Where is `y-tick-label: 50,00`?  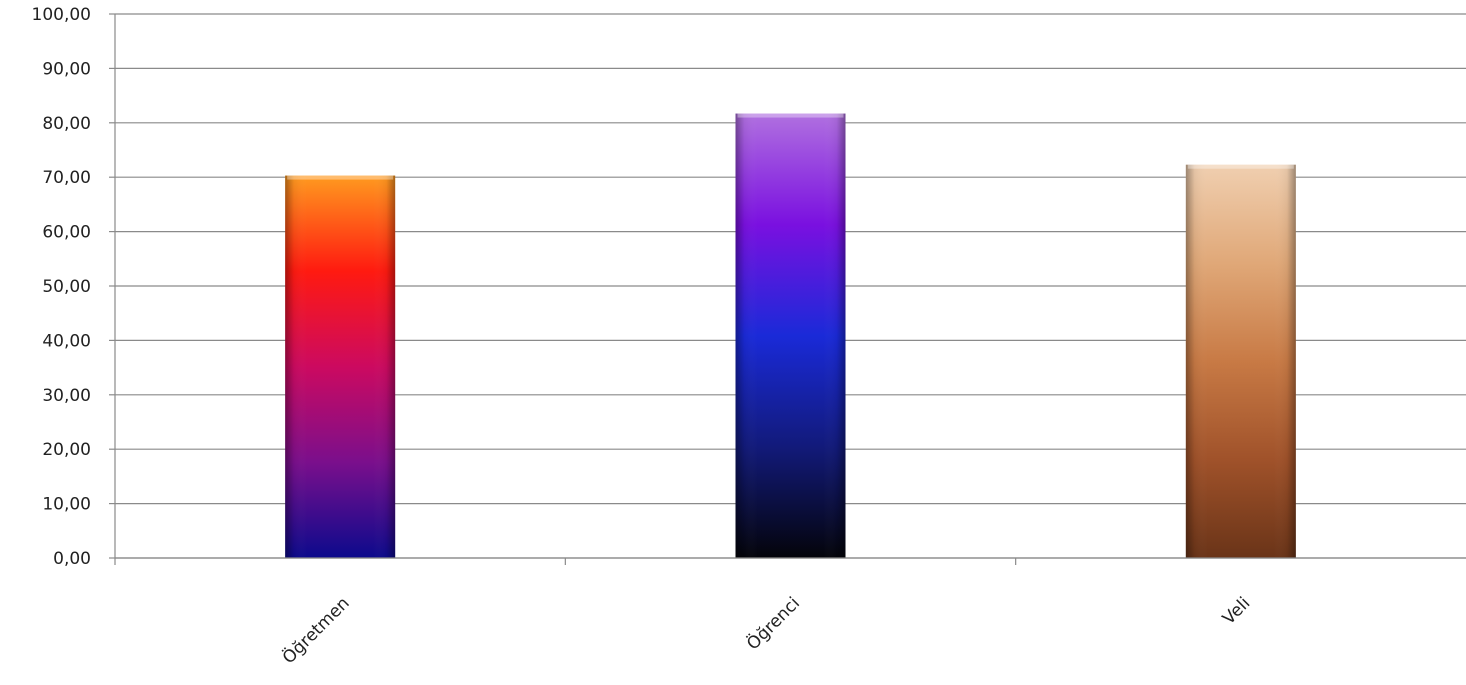
y-tick-label: 50,00 is located at coordinates (66, 287).